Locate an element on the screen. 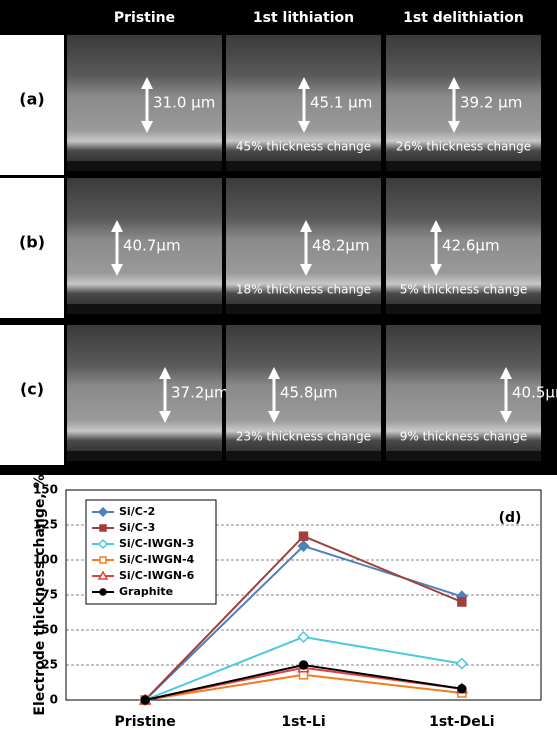 This screenshot has height=742, width=557. y-tick-label: 25 is located at coordinates (49, 665).